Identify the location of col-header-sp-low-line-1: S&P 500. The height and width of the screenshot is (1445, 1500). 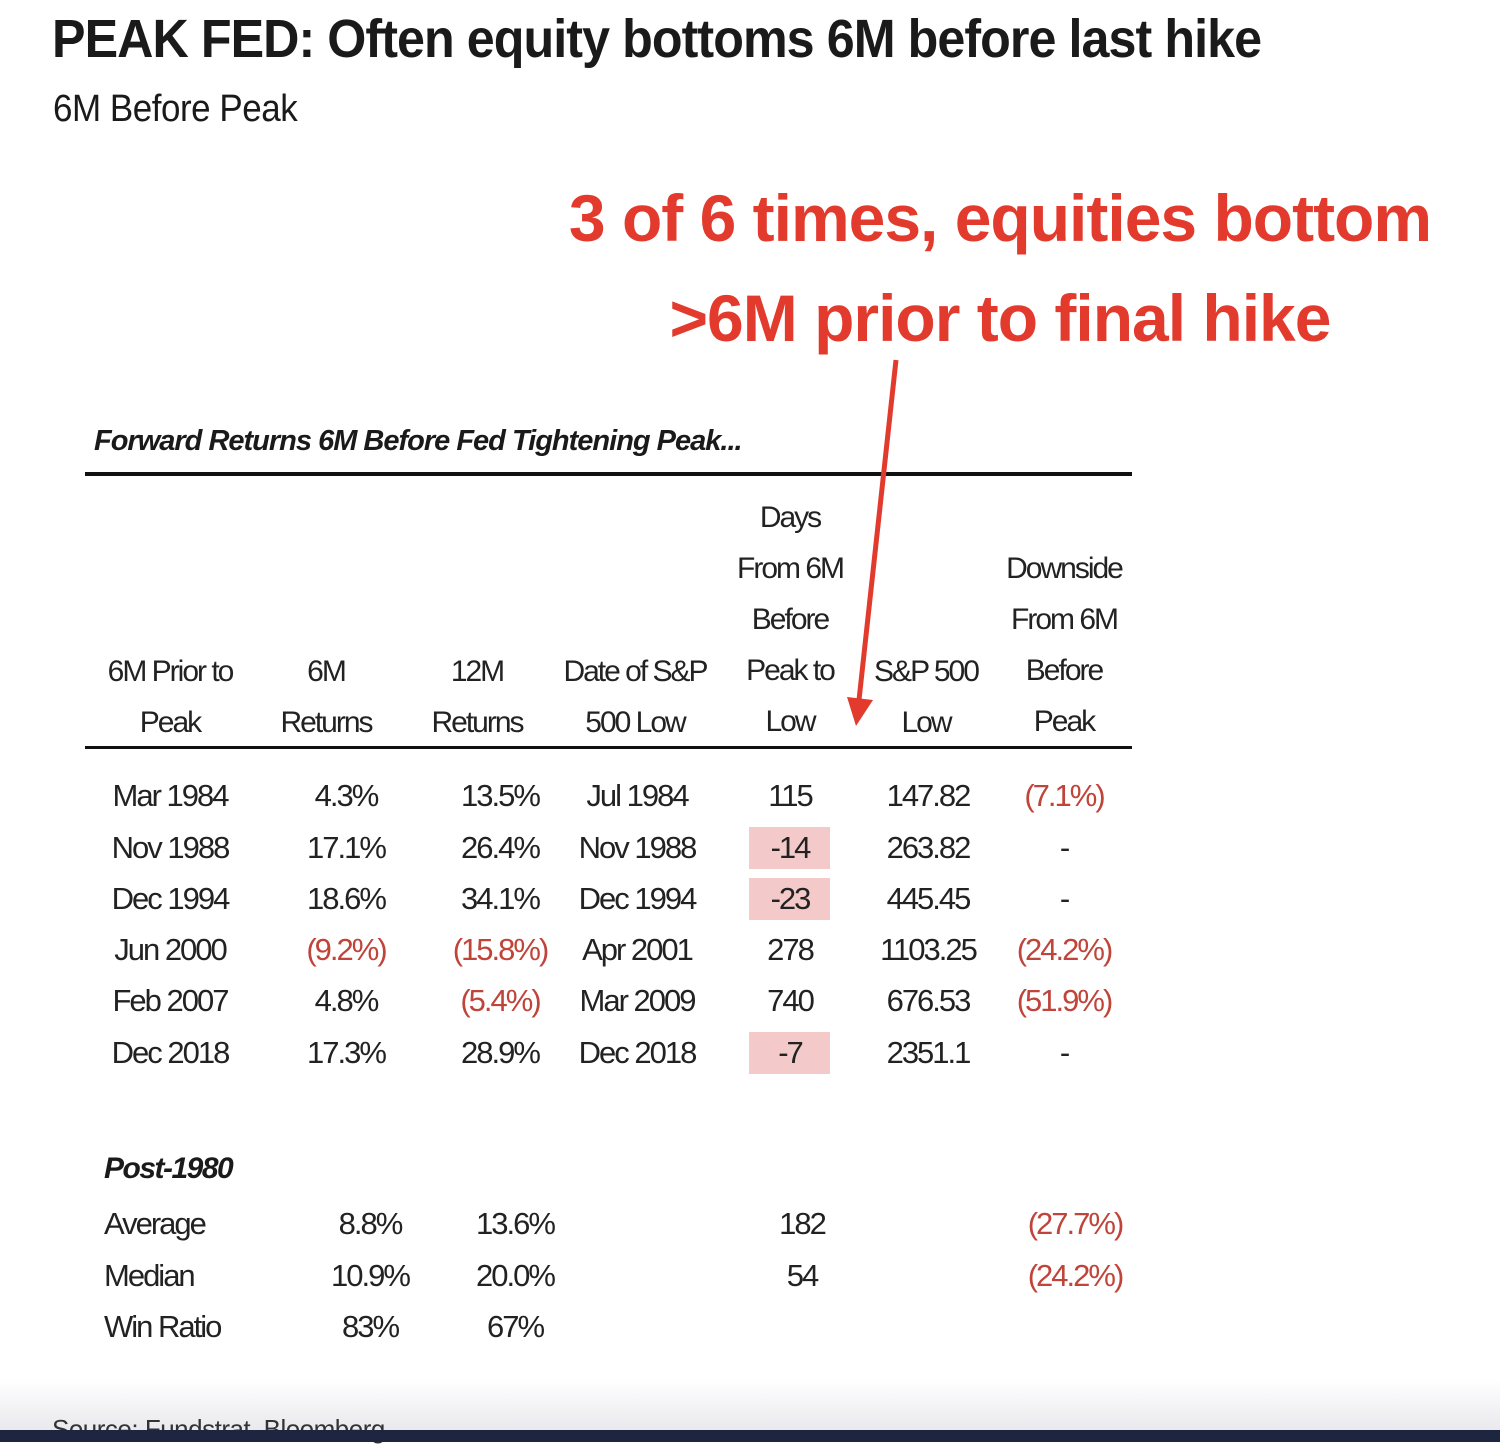
(927, 671).